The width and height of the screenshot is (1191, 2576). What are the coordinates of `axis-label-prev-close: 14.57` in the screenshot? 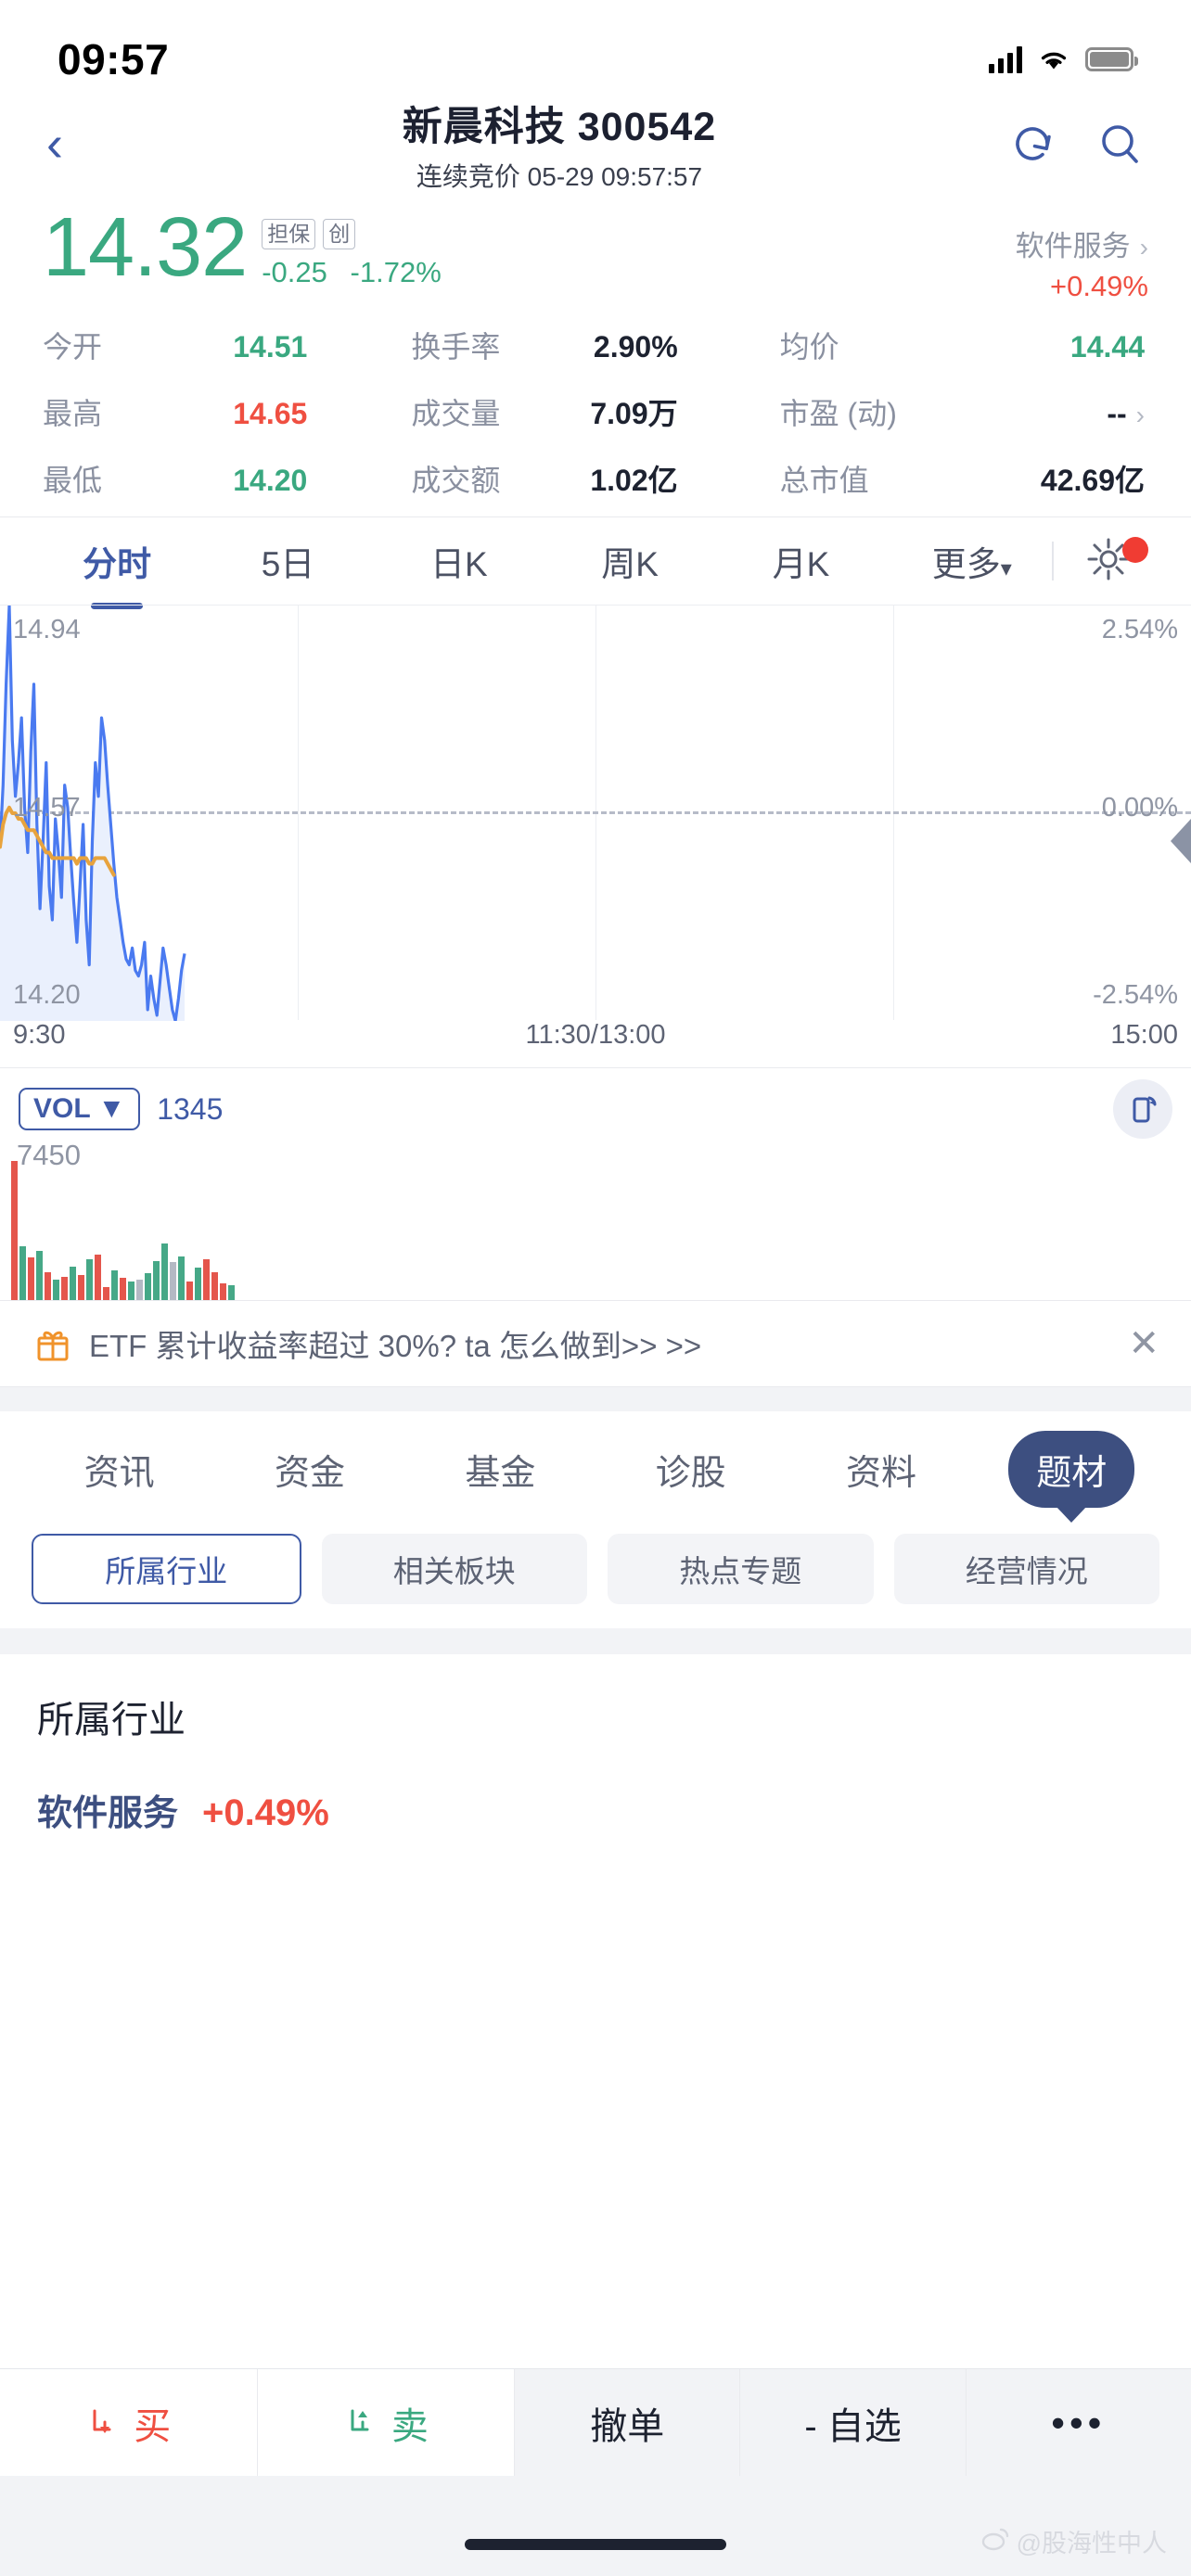 It's located at (47, 808).